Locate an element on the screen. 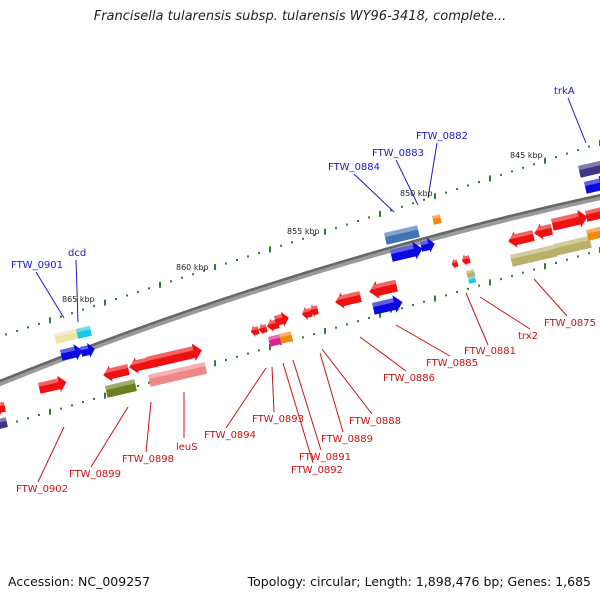 The height and width of the screenshot is (600, 600). gene-label-FTW_0891: FTW_0891 is located at coordinates (325, 457).